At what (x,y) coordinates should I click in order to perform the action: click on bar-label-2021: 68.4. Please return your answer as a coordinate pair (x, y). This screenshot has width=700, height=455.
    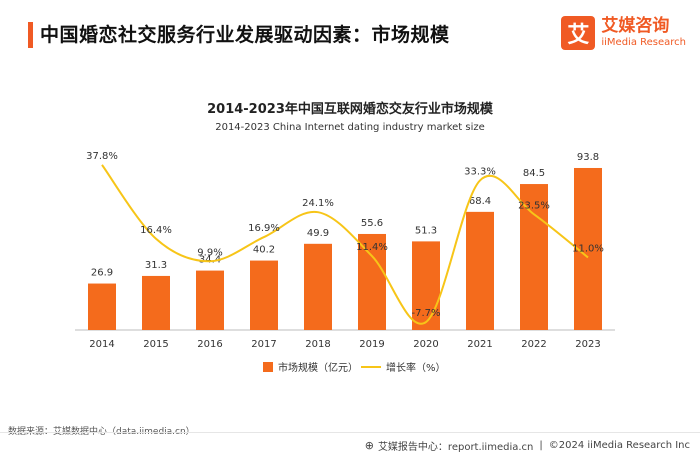
    Looking at the image, I should click on (480, 201).